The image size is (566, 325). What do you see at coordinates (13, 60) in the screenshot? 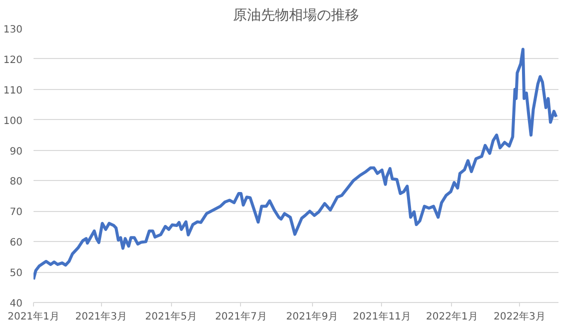
I see `y-tick-label: 120` at bounding box center [13, 60].